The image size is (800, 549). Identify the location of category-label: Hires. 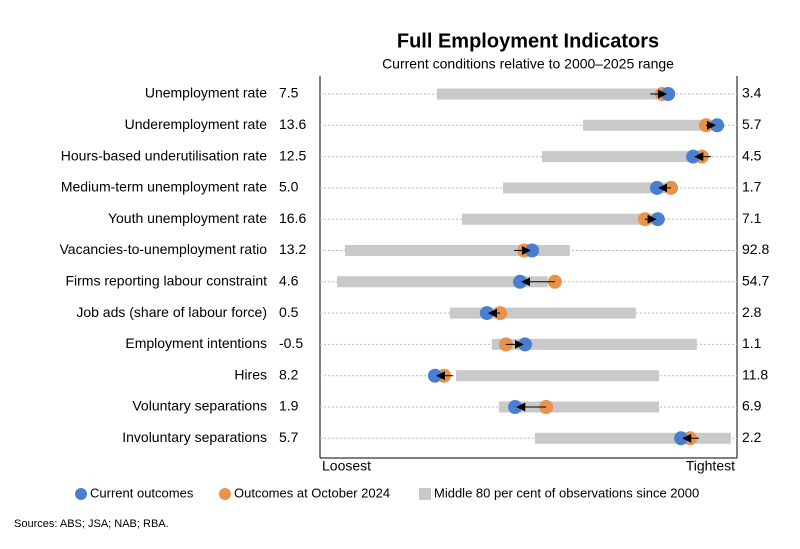
(250, 374).